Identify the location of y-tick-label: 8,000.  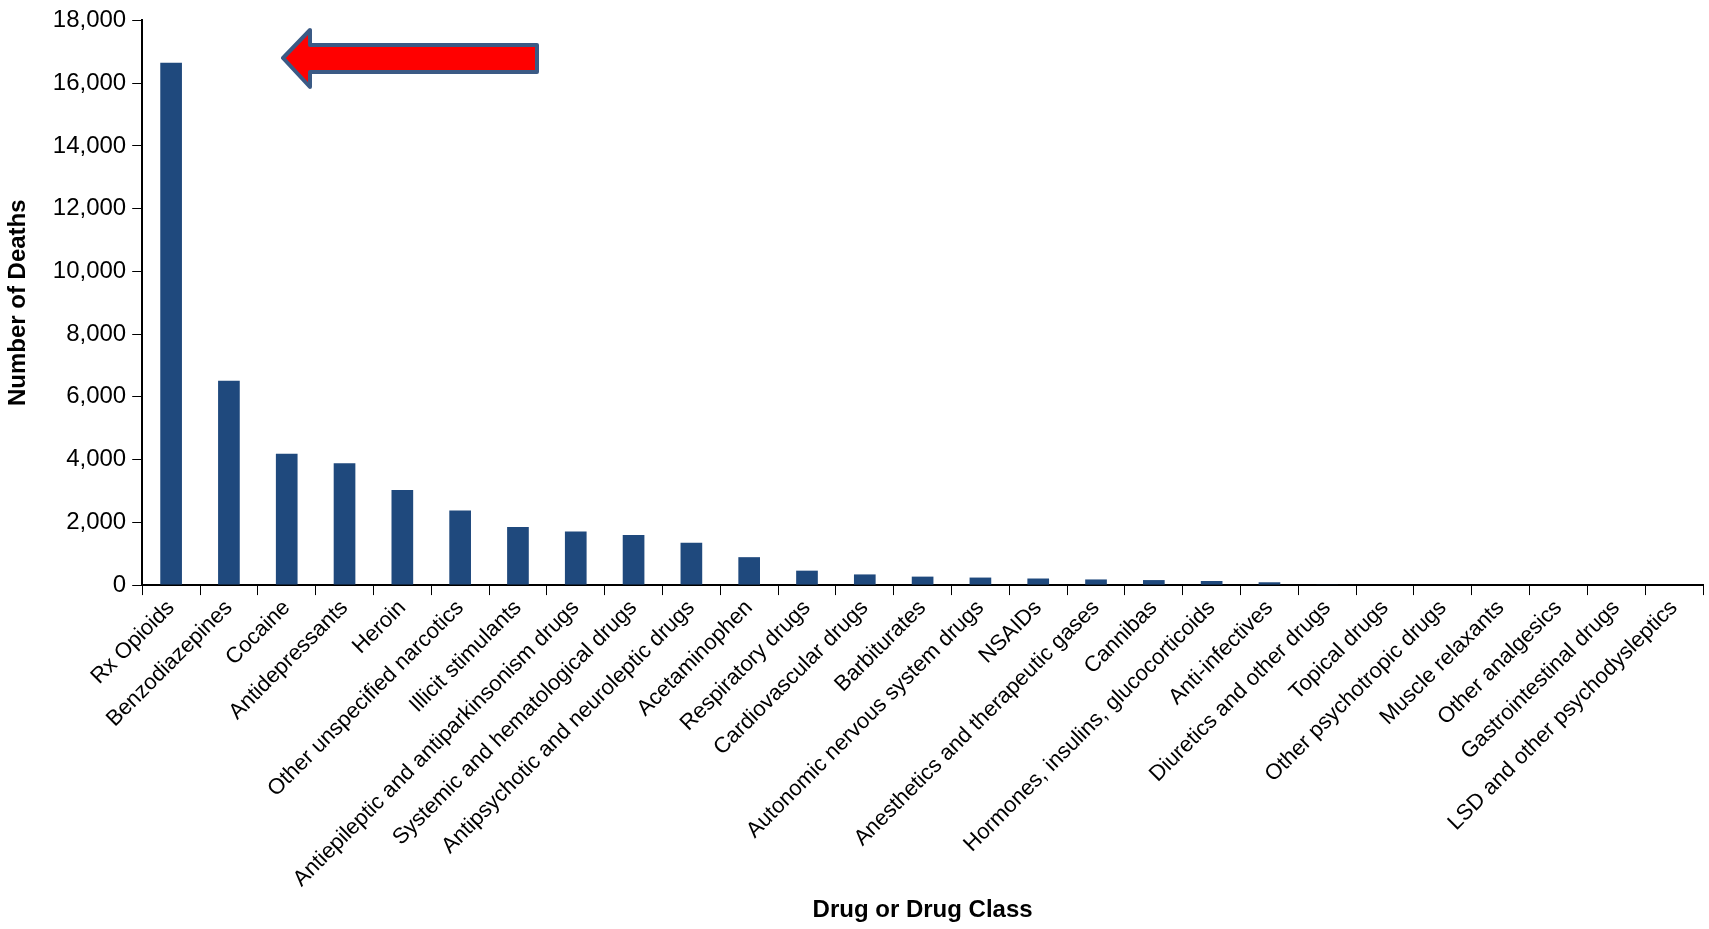
(96, 332).